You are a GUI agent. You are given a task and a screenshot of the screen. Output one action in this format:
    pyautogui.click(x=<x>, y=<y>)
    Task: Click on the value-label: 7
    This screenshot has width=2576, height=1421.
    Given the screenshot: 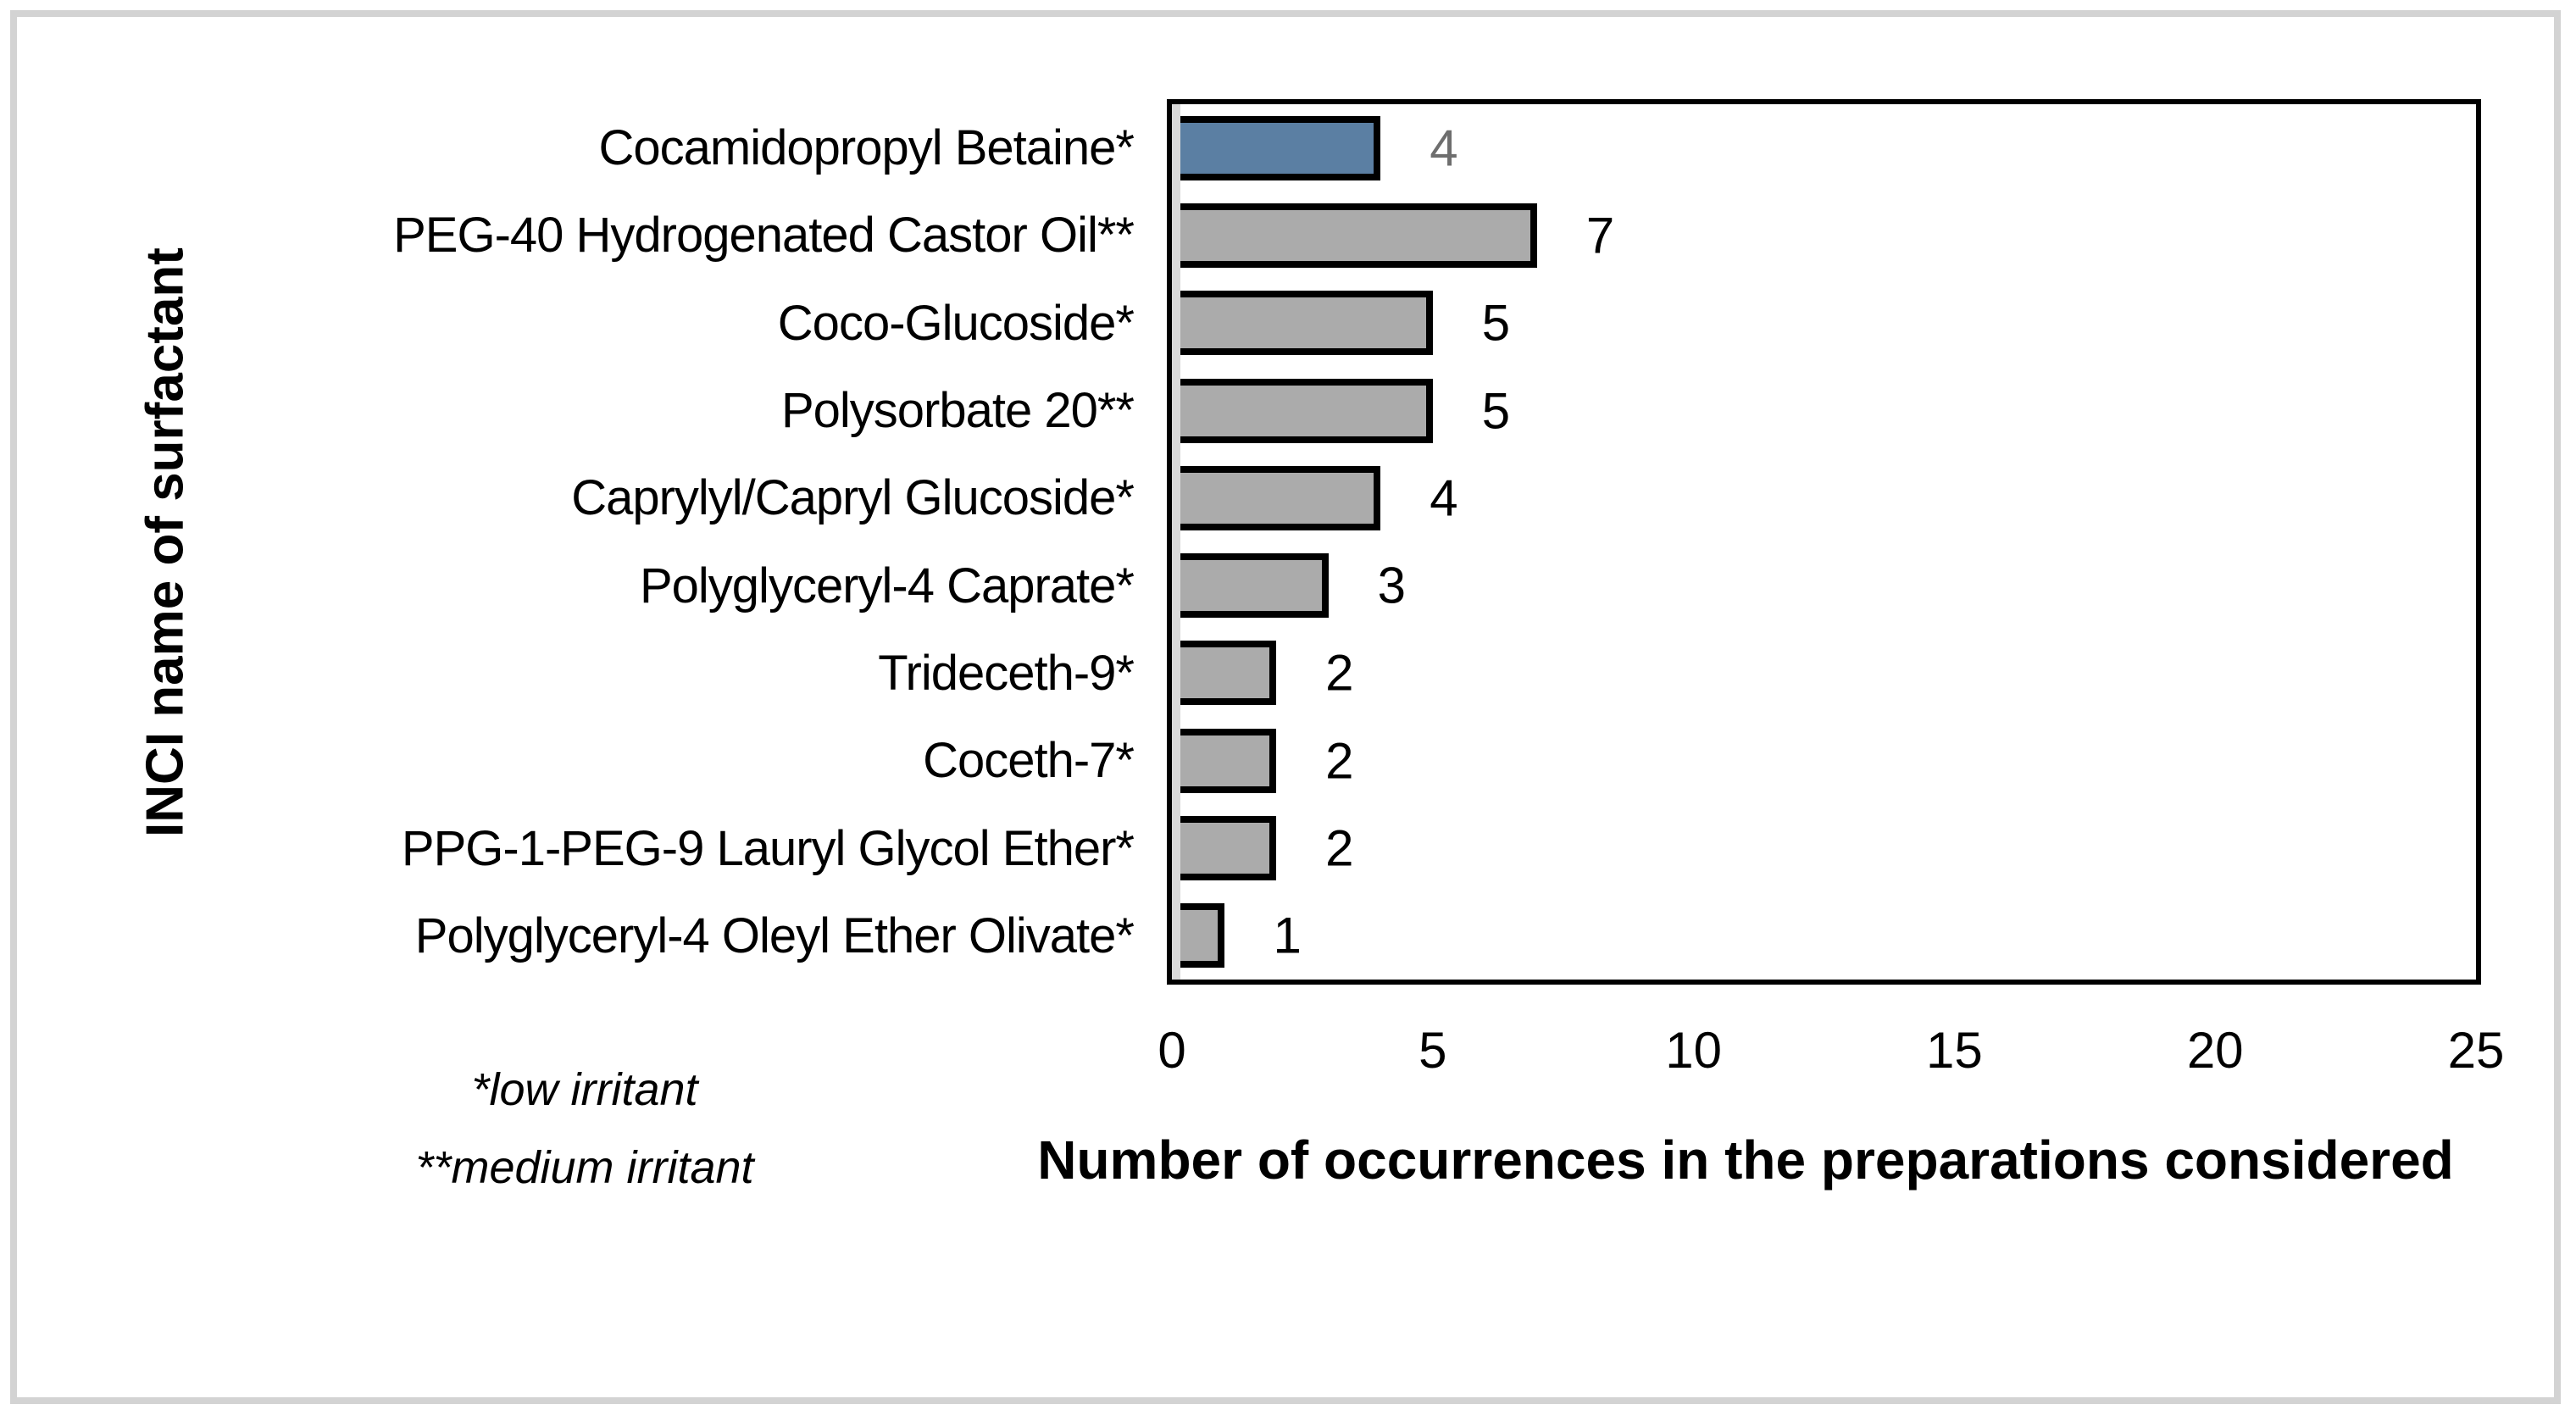 What is the action you would take?
    pyautogui.click(x=1600, y=235)
    